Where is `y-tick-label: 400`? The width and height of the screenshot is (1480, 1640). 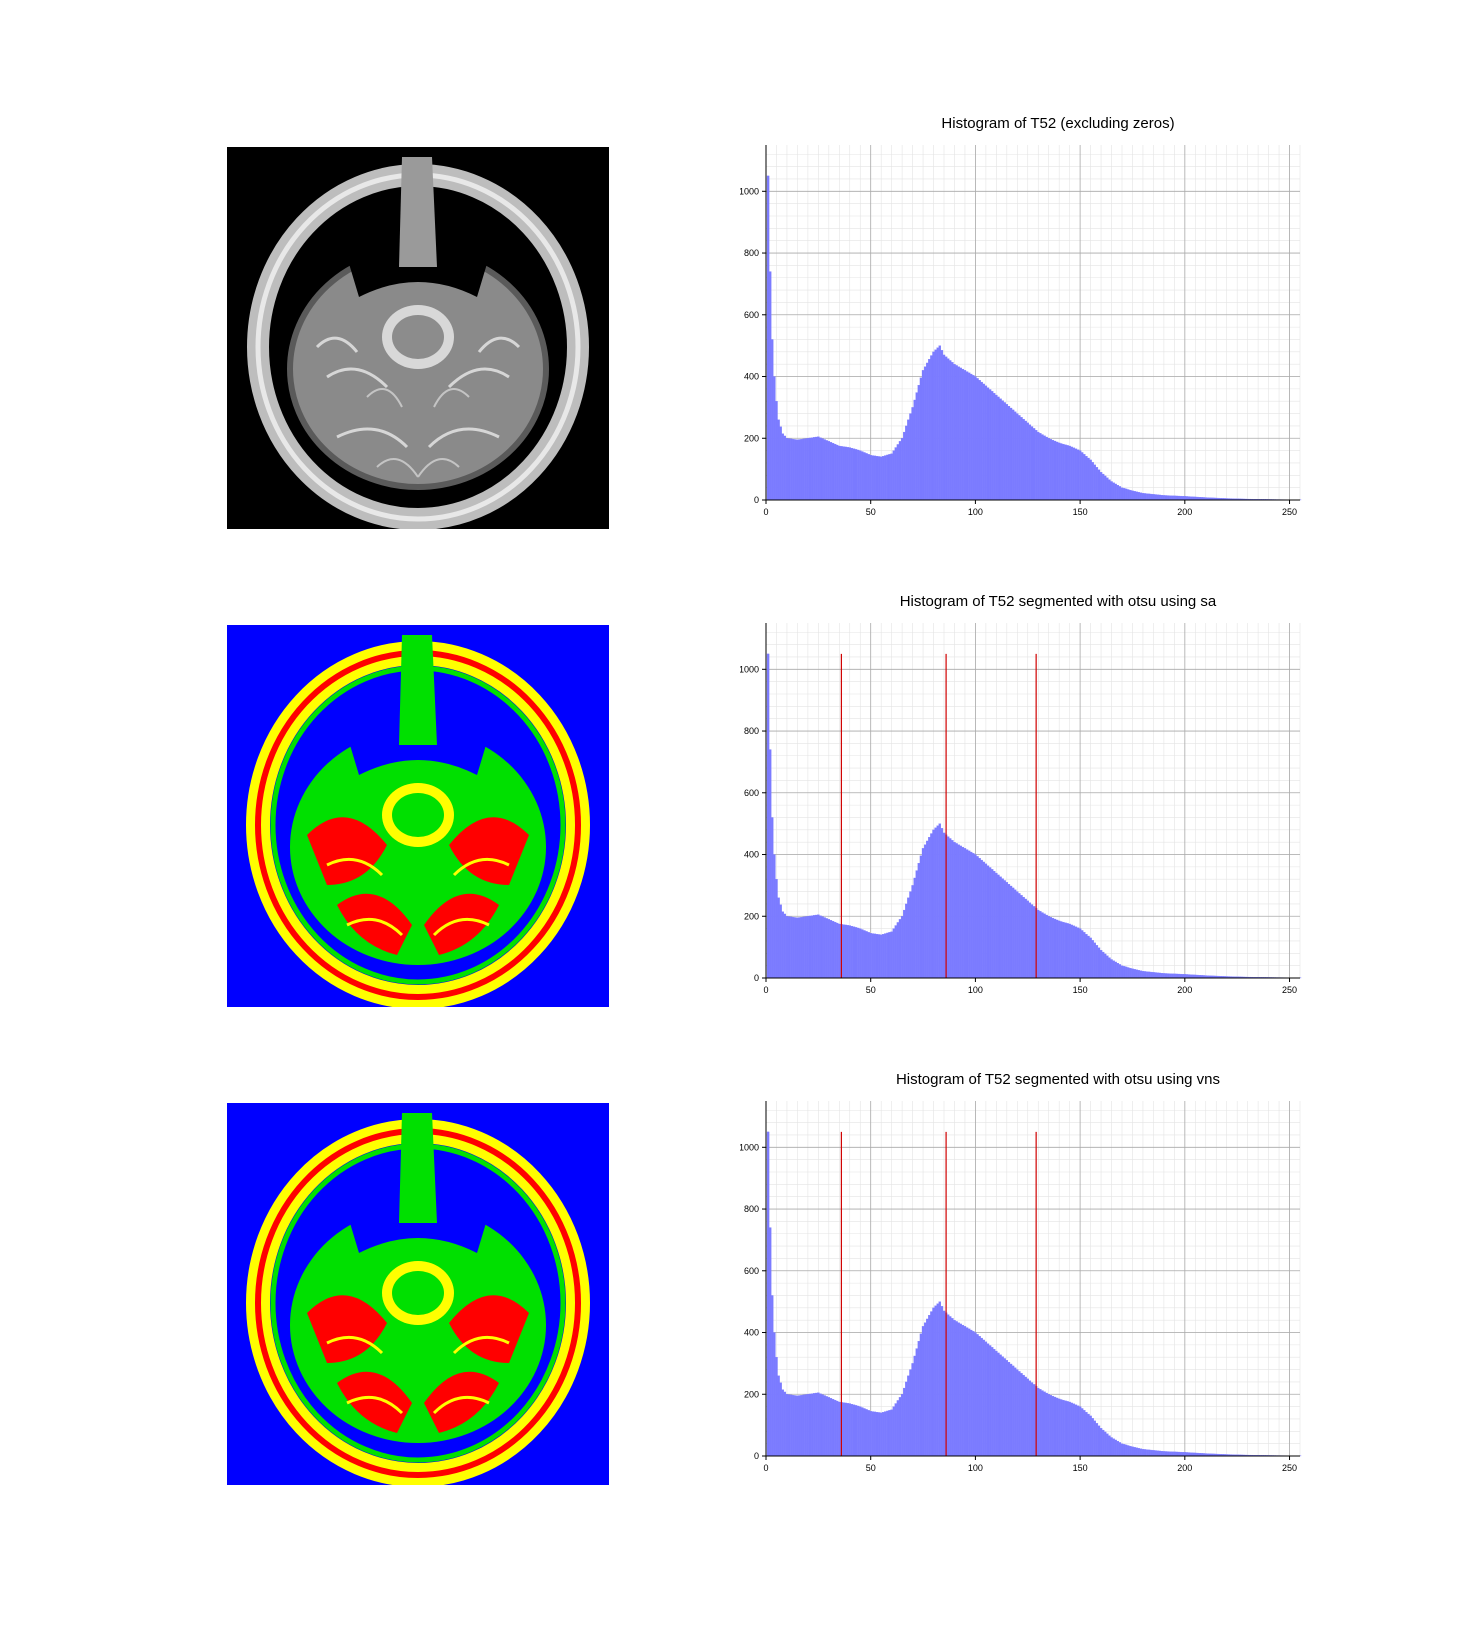 y-tick-label: 400 is located at coordinates (751, 1333).